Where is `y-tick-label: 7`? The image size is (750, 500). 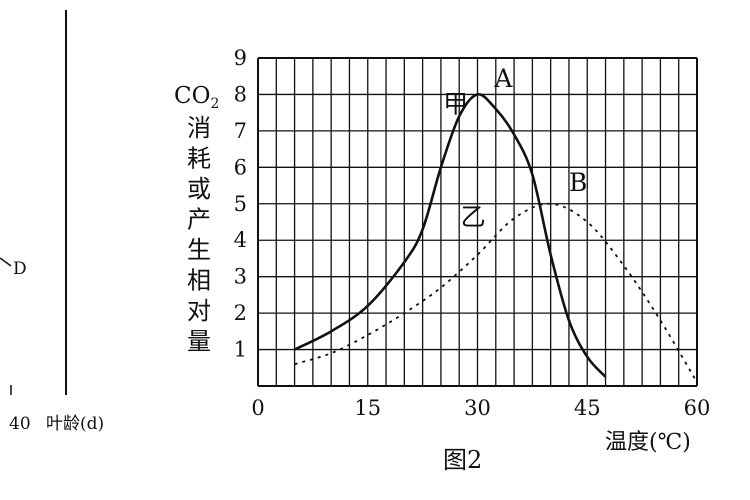 y-tick-label: 7 is located at coordinates (240, 131).